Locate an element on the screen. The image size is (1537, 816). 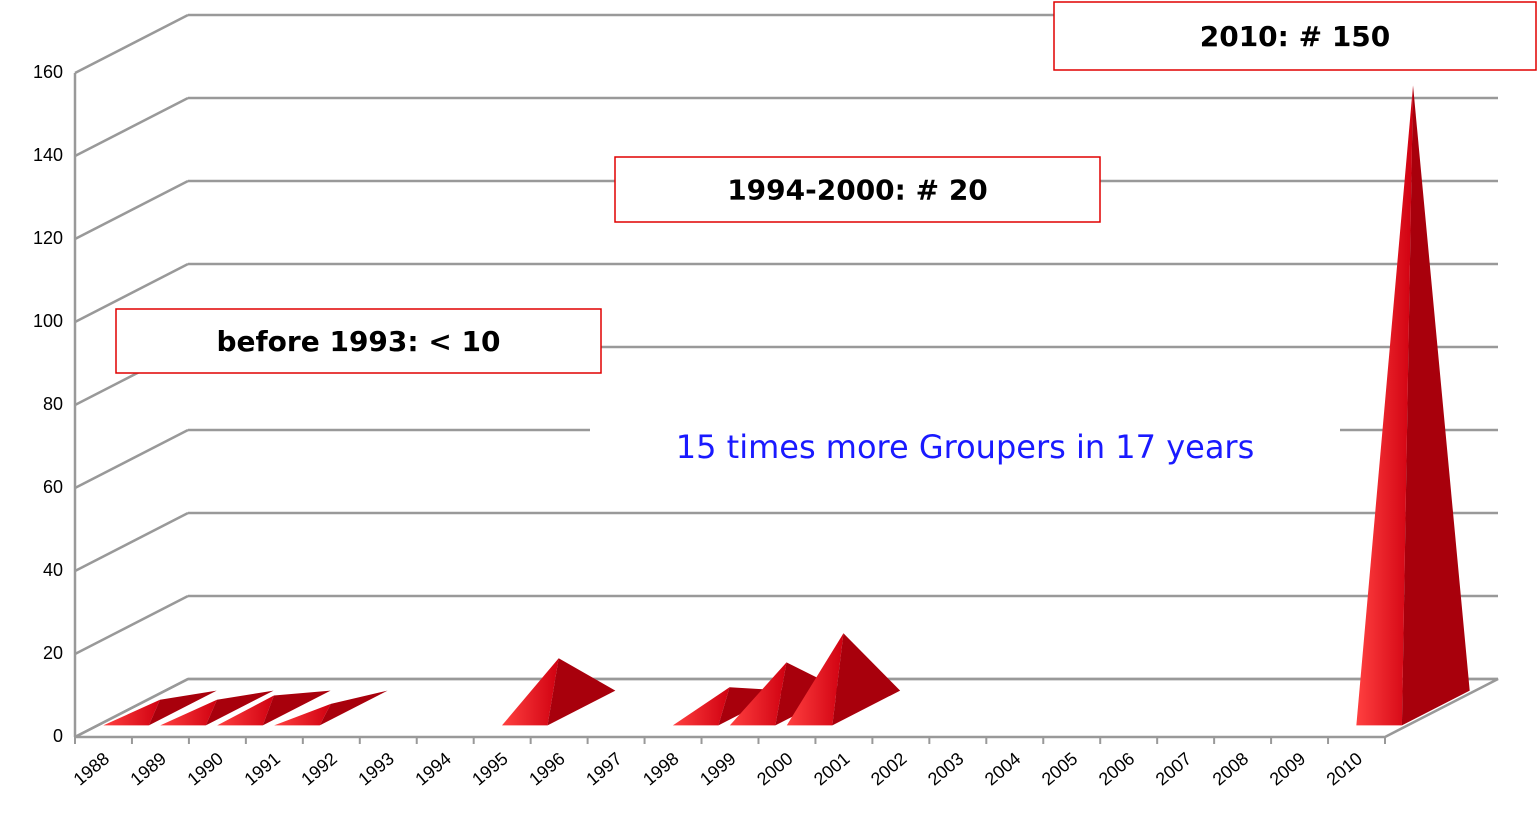
x-tick-label: 2002 is located at coordinates (889, 768).